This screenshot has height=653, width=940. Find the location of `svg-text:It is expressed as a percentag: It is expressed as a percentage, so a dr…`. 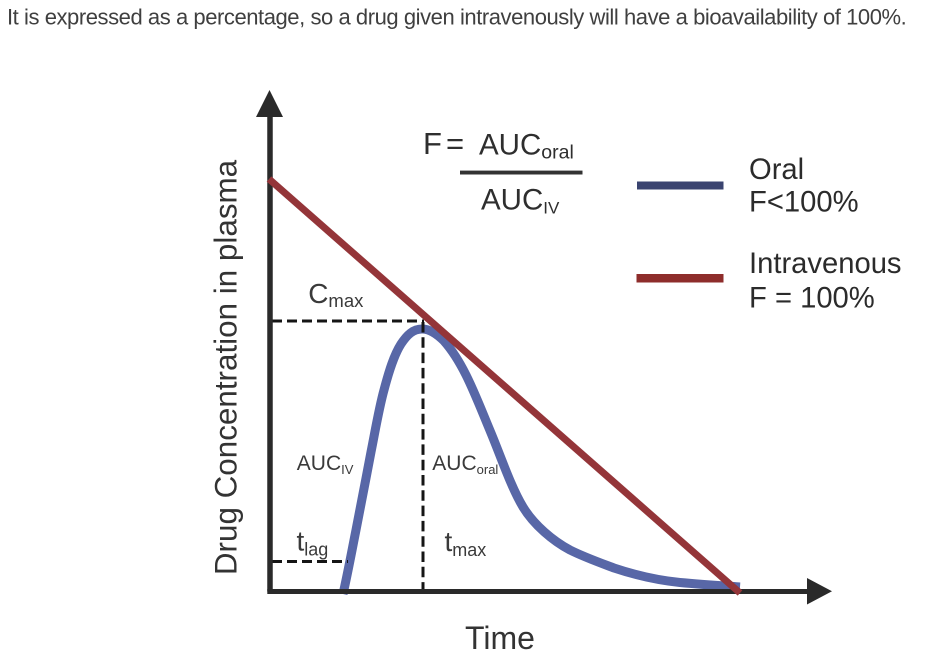

svg-text:It is expressed as a percentag: It is expressed as a percentage, so a dr… is located at coordinates (456, 17).